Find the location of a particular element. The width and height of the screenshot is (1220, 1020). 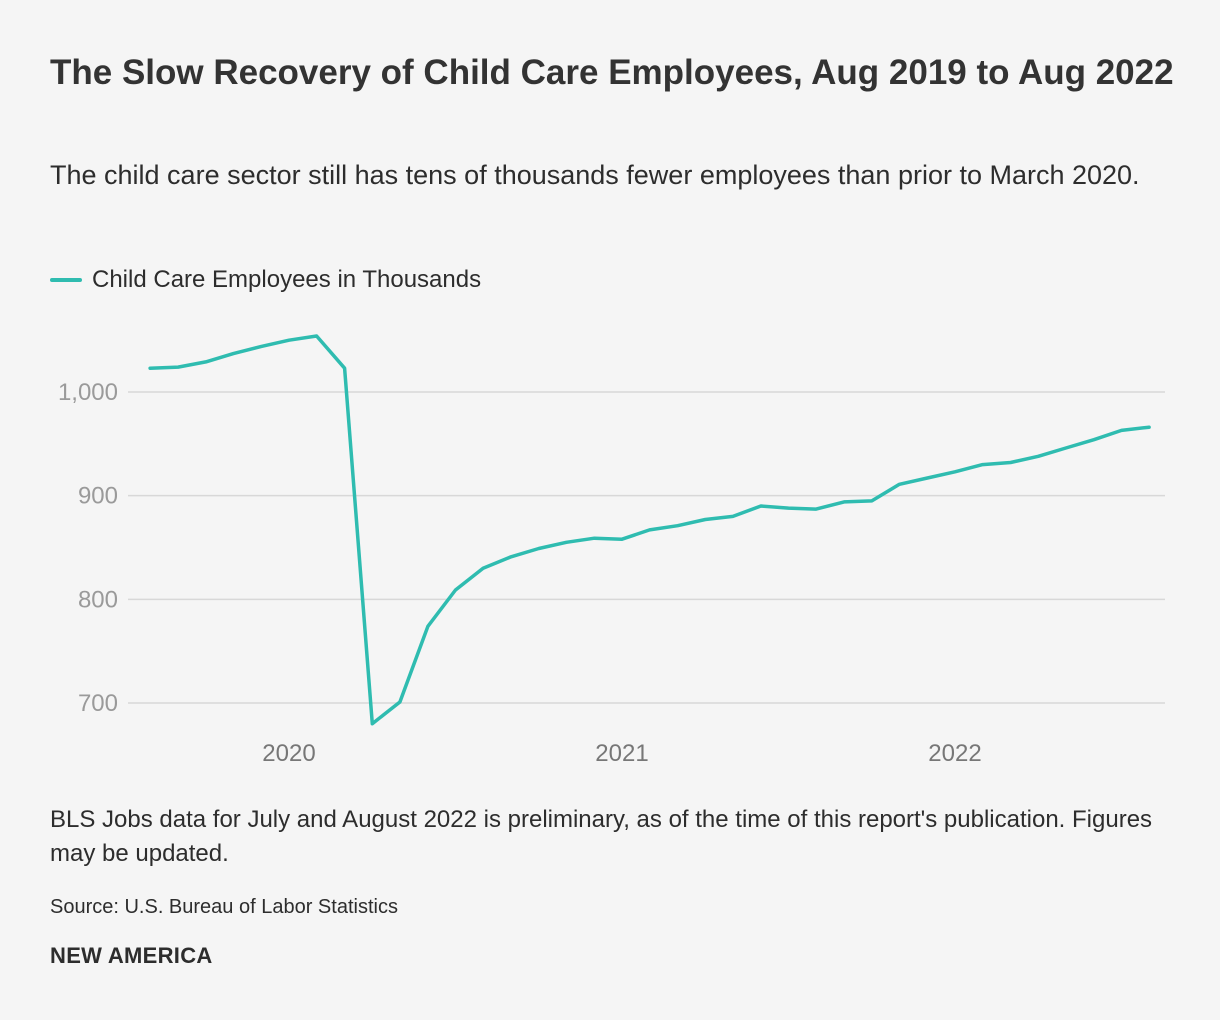

data-point: 830 is located at coordinates (483, 568).